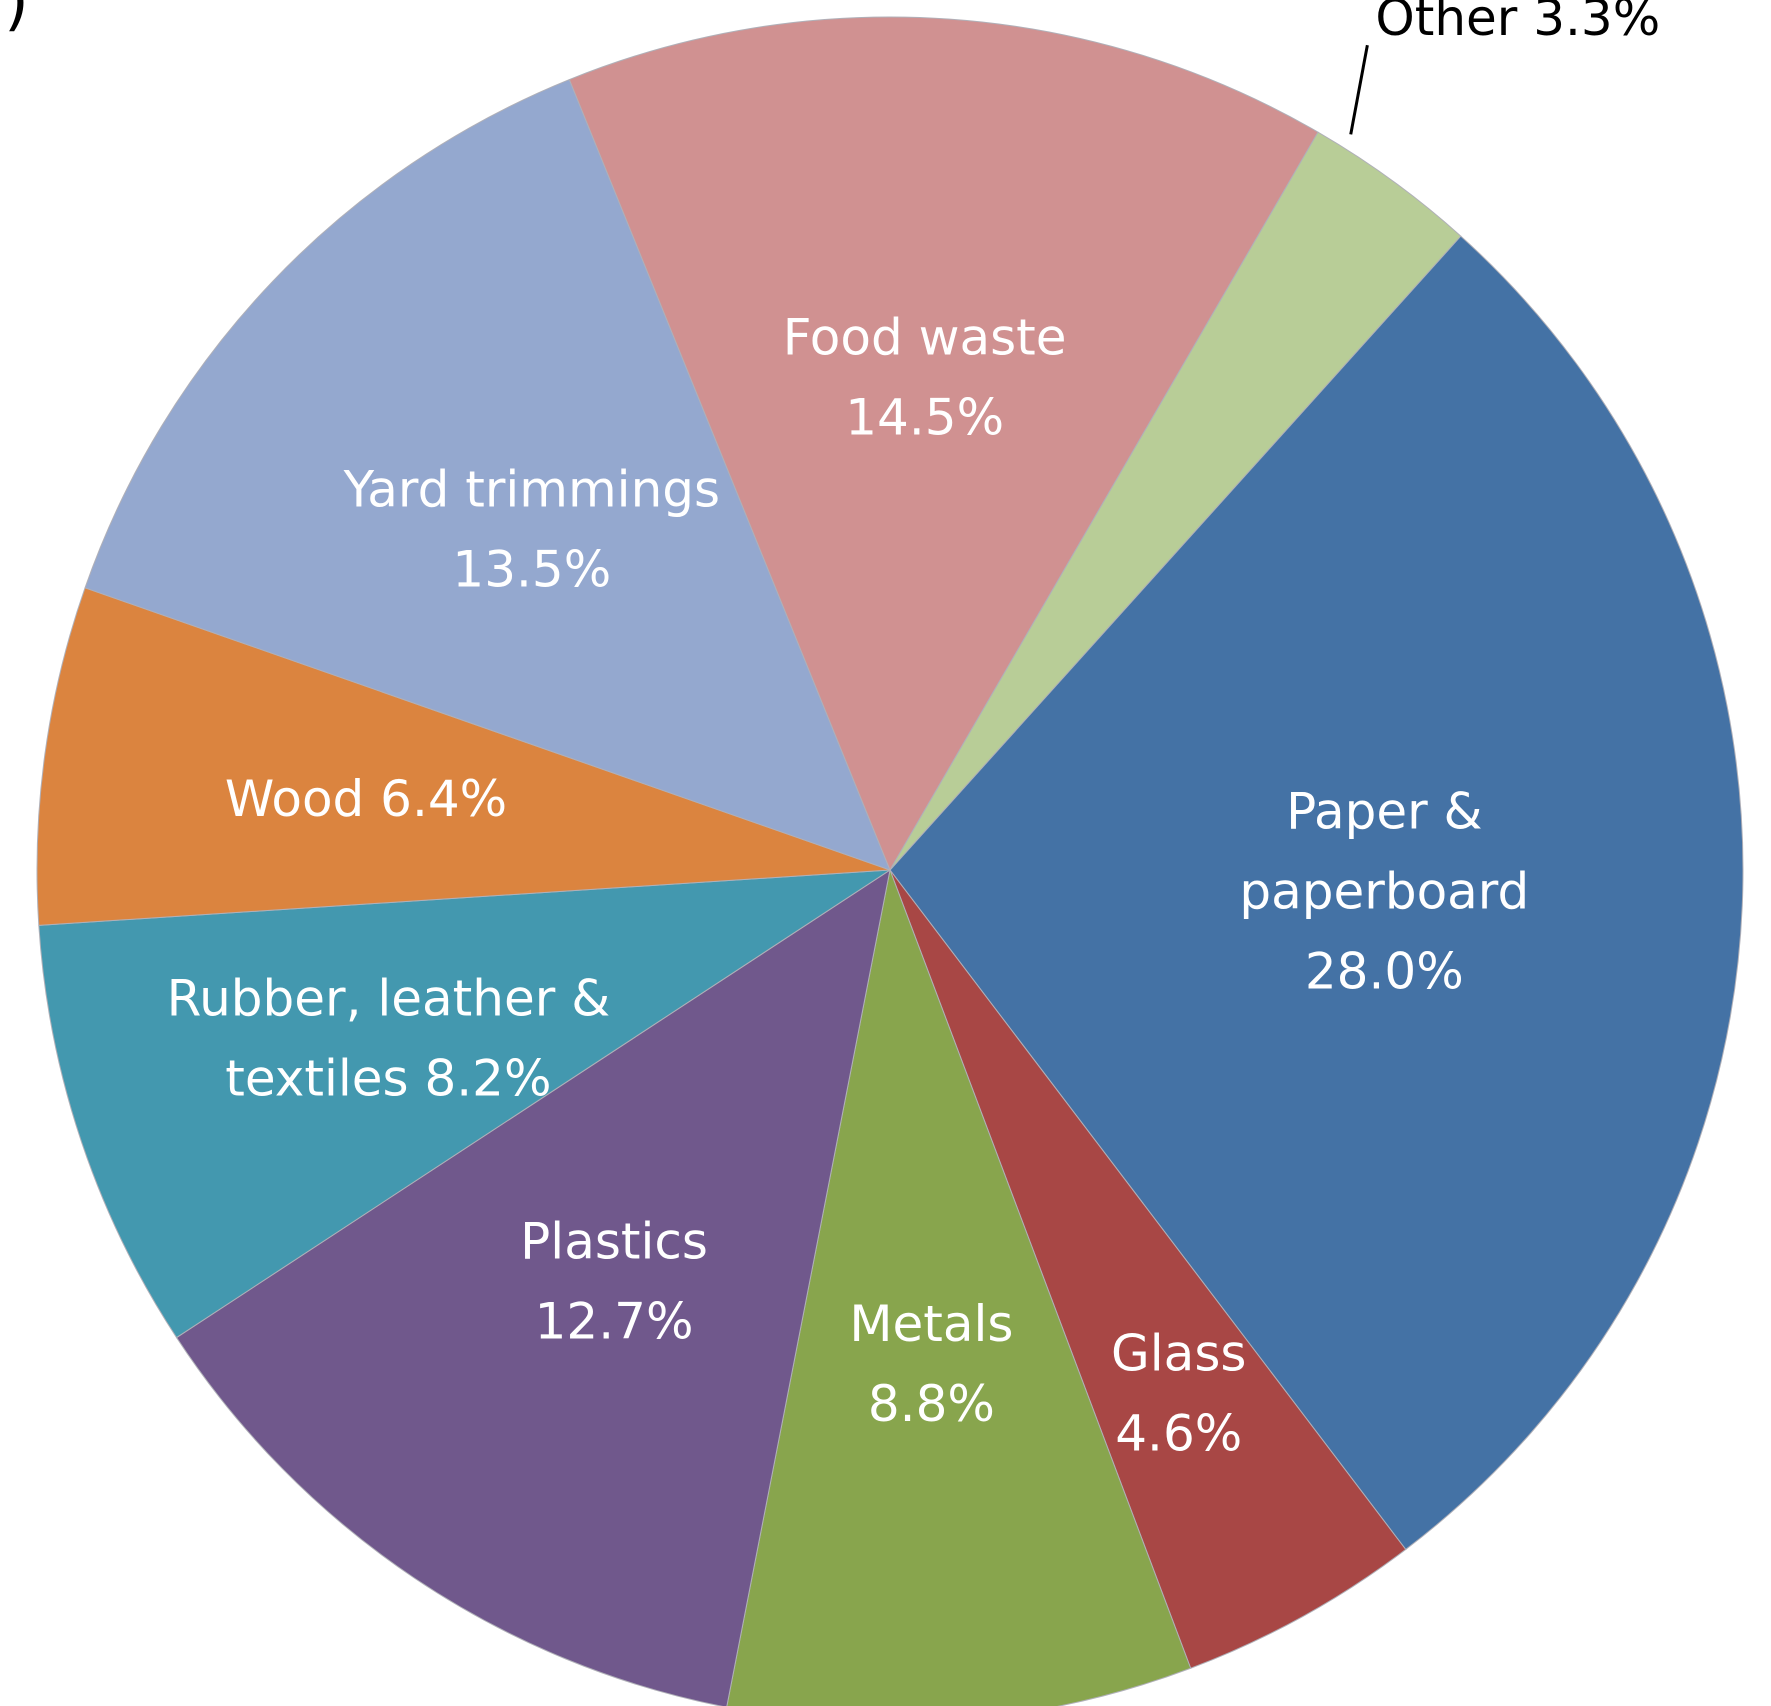 The width and height of the screenshot is (1771, 1706). I want to click on slice-label-wood: Wood 6.4%, so click(366, 799).